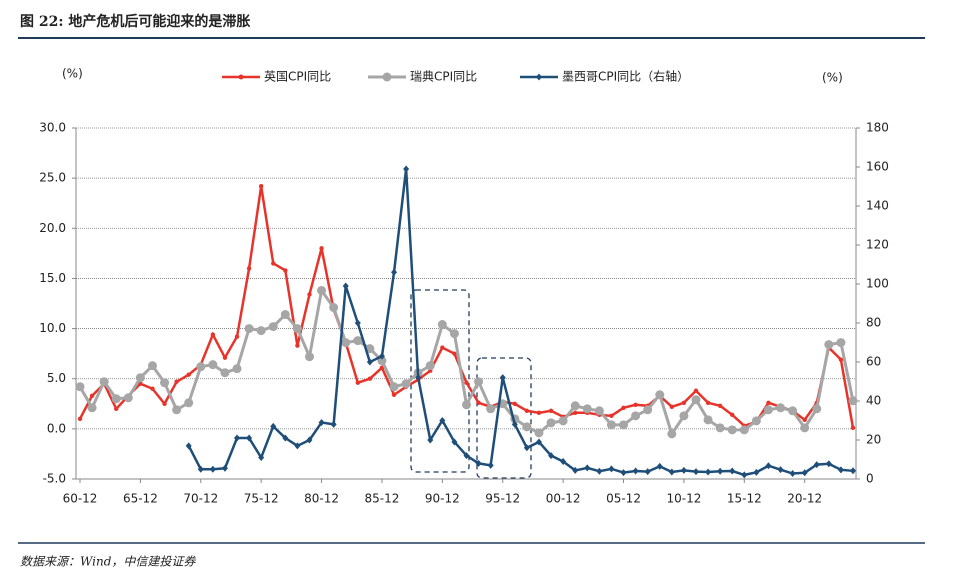 The width and height of the screenshot is (960, 573). Describe the element at coordinates (52, 328) in the screenshot. I see `y-tick-label: 10.0` at that location.